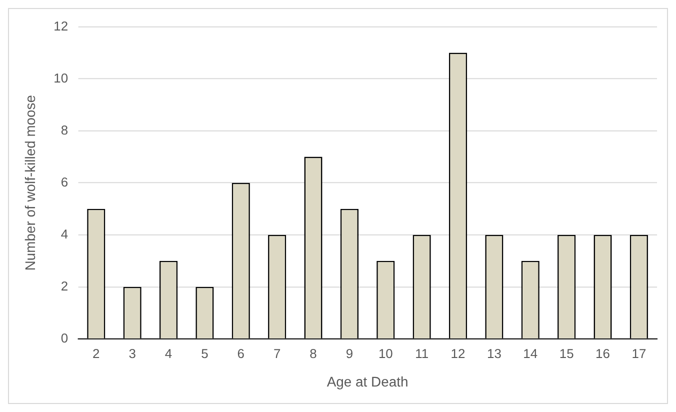 The image size is (676, 412). I want to click on x-tick-label: 12, so click(458, 354).